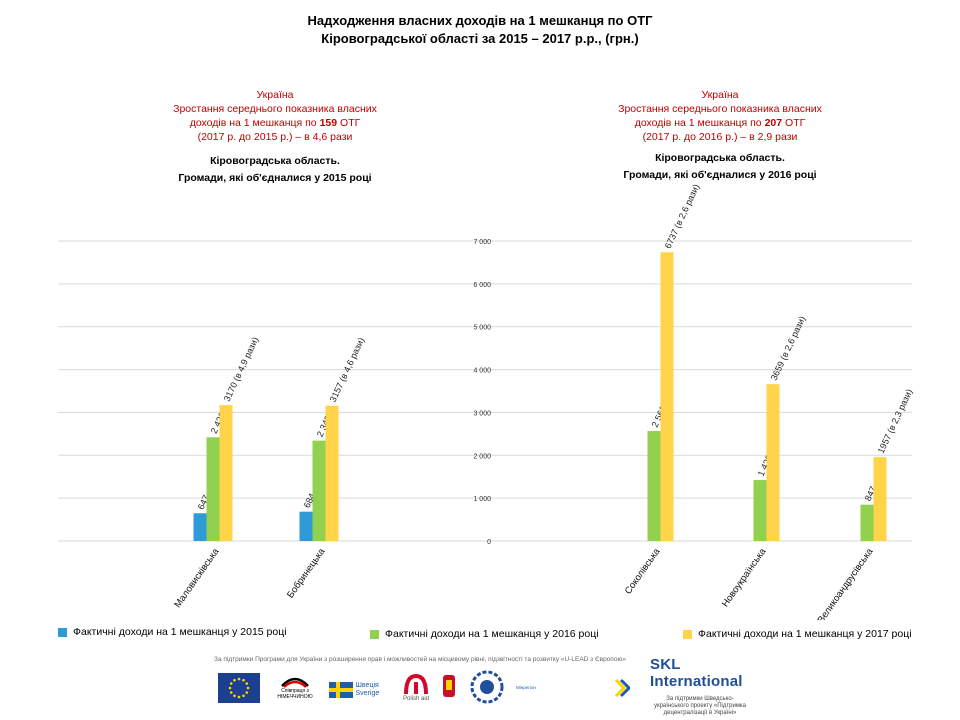  I want to click on gear-emblem-icon, so click(487, 687).